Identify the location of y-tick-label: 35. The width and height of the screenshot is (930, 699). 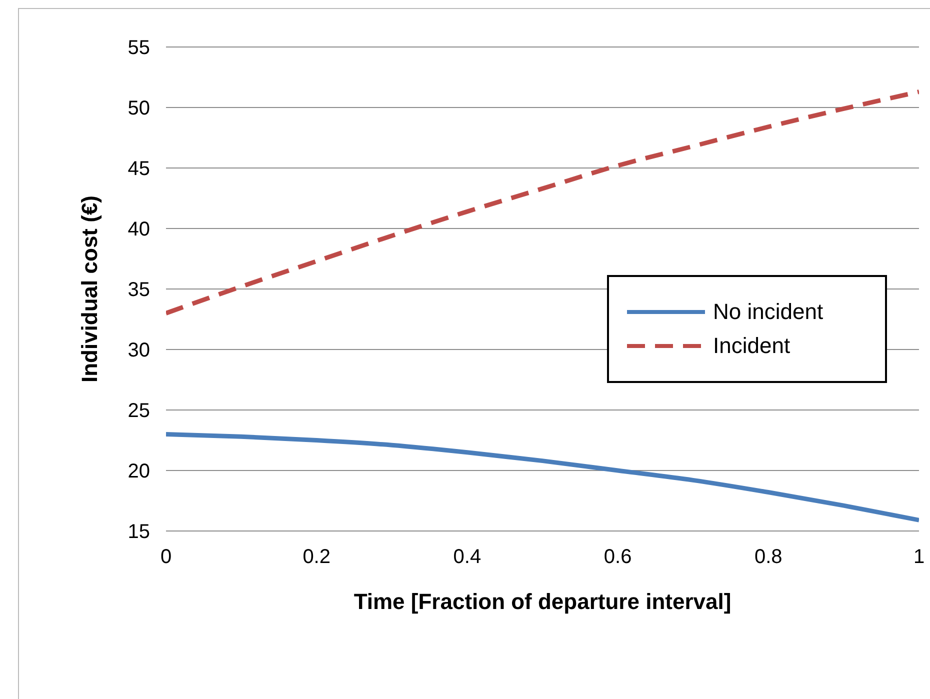
(139, 290).